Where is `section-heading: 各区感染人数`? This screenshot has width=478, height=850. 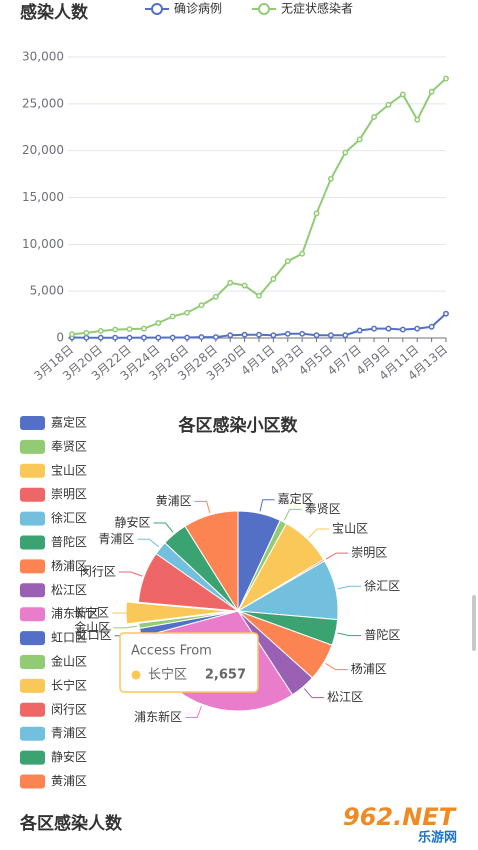
section-heading: 各区感染人数 is located at coordinates (71, 823).